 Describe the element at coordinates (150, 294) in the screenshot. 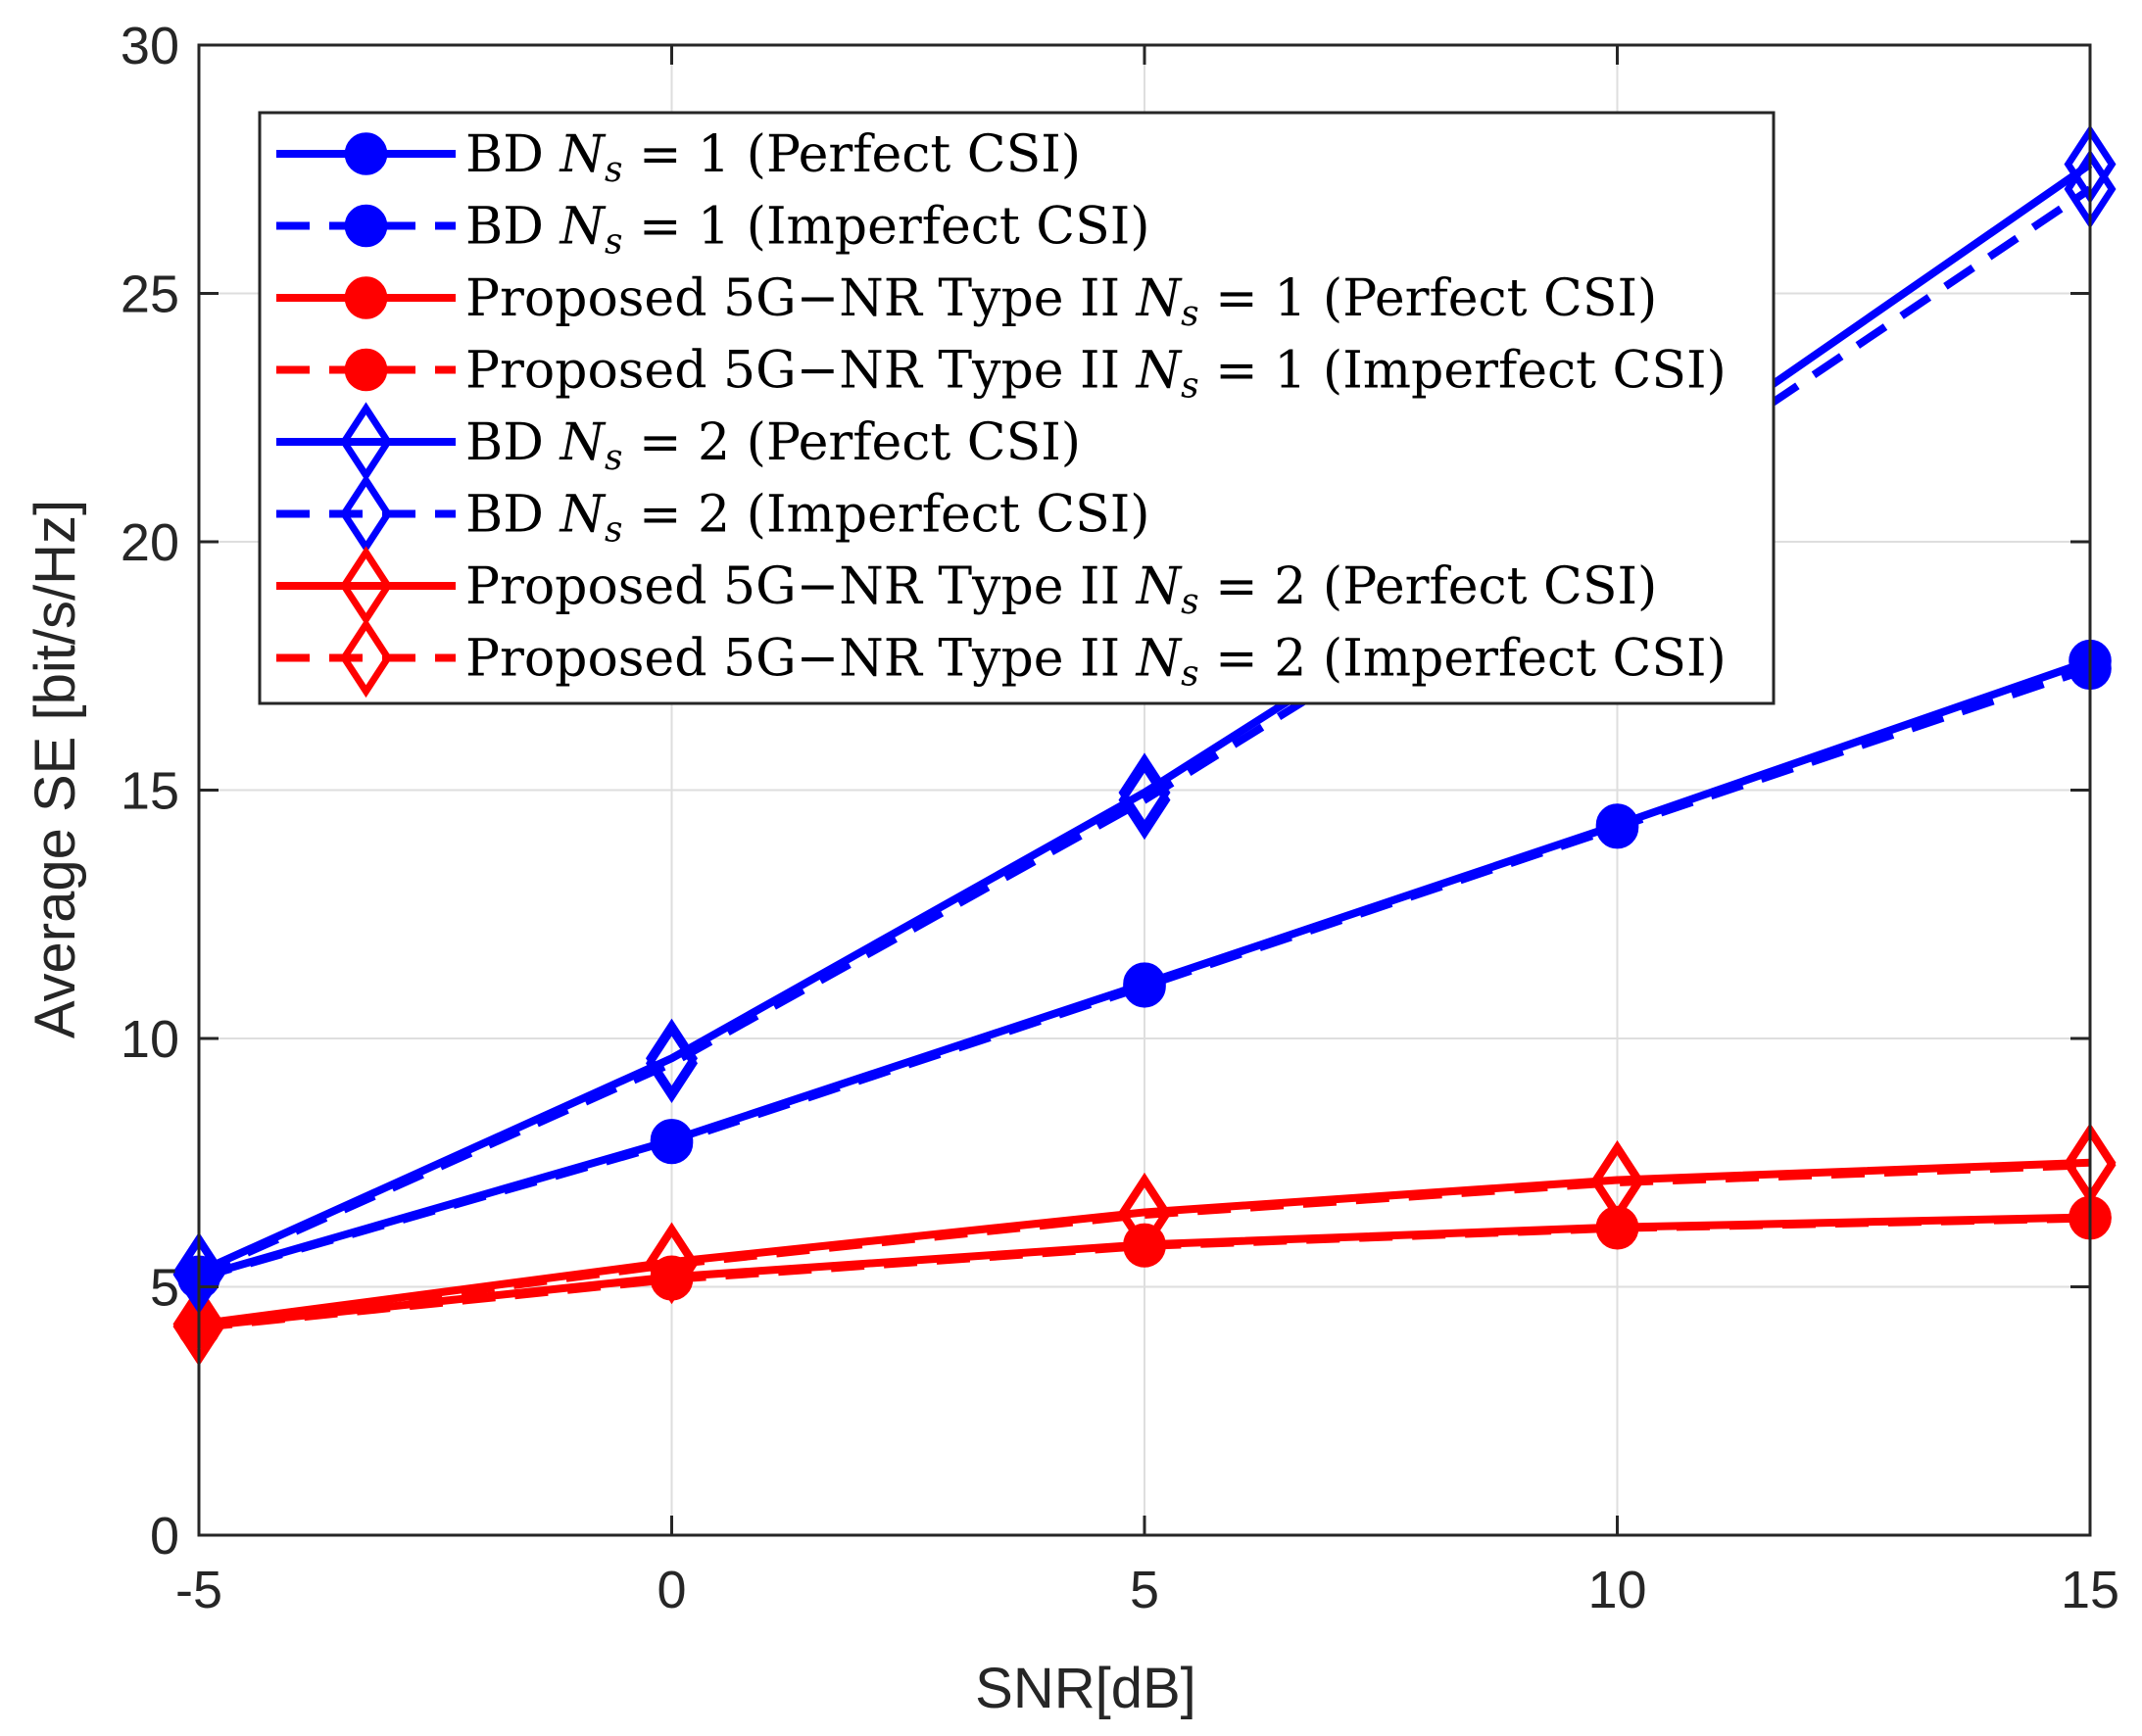

I see `y-tick-label: 25` at that location.